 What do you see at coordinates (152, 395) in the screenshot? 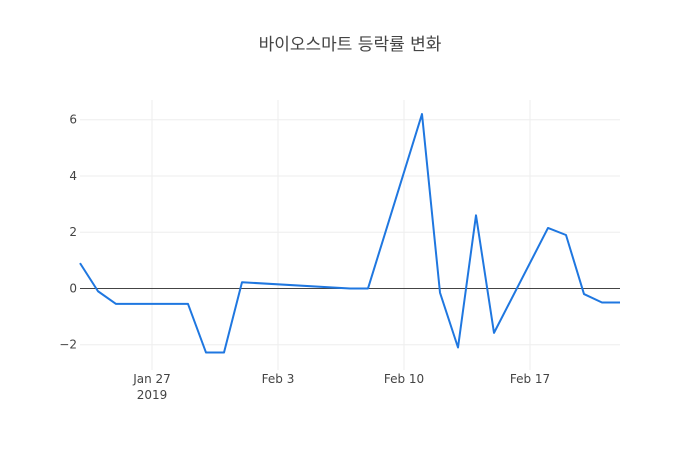
I see `x-tick-year-label: 2019` at bounding box center [152, 395].